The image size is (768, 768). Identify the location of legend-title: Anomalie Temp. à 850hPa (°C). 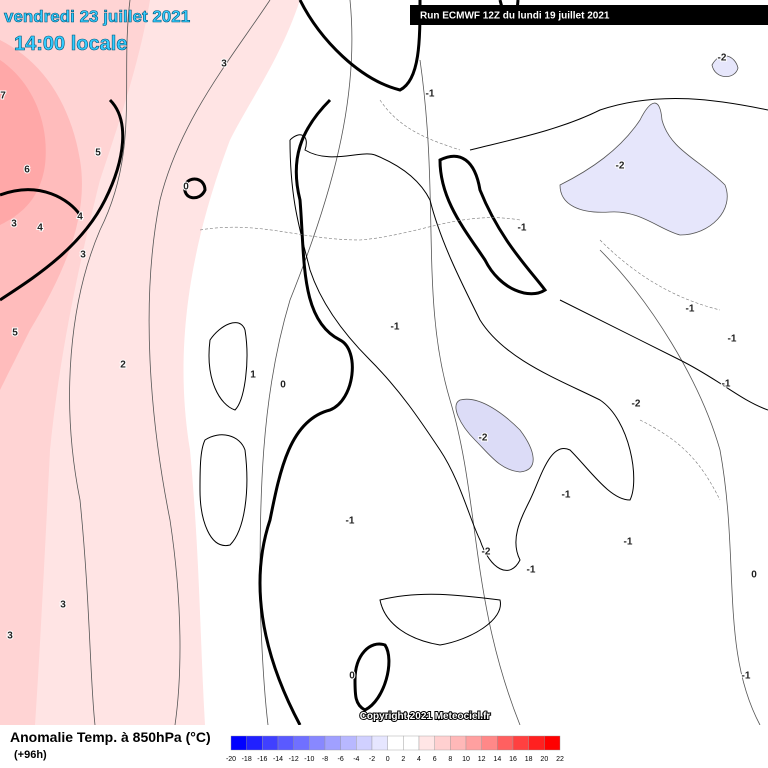
(110, 737).